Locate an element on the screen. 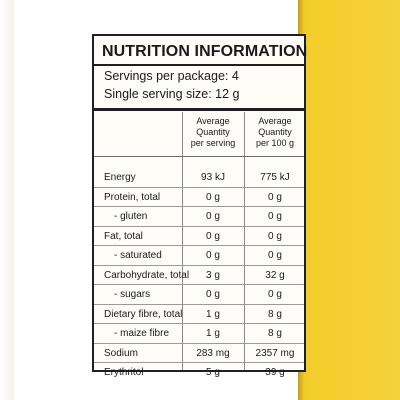 Image resolution: width=400 pixels, height=400 pixels. nutrient-name: Energy is located at coordinates (120, 177).